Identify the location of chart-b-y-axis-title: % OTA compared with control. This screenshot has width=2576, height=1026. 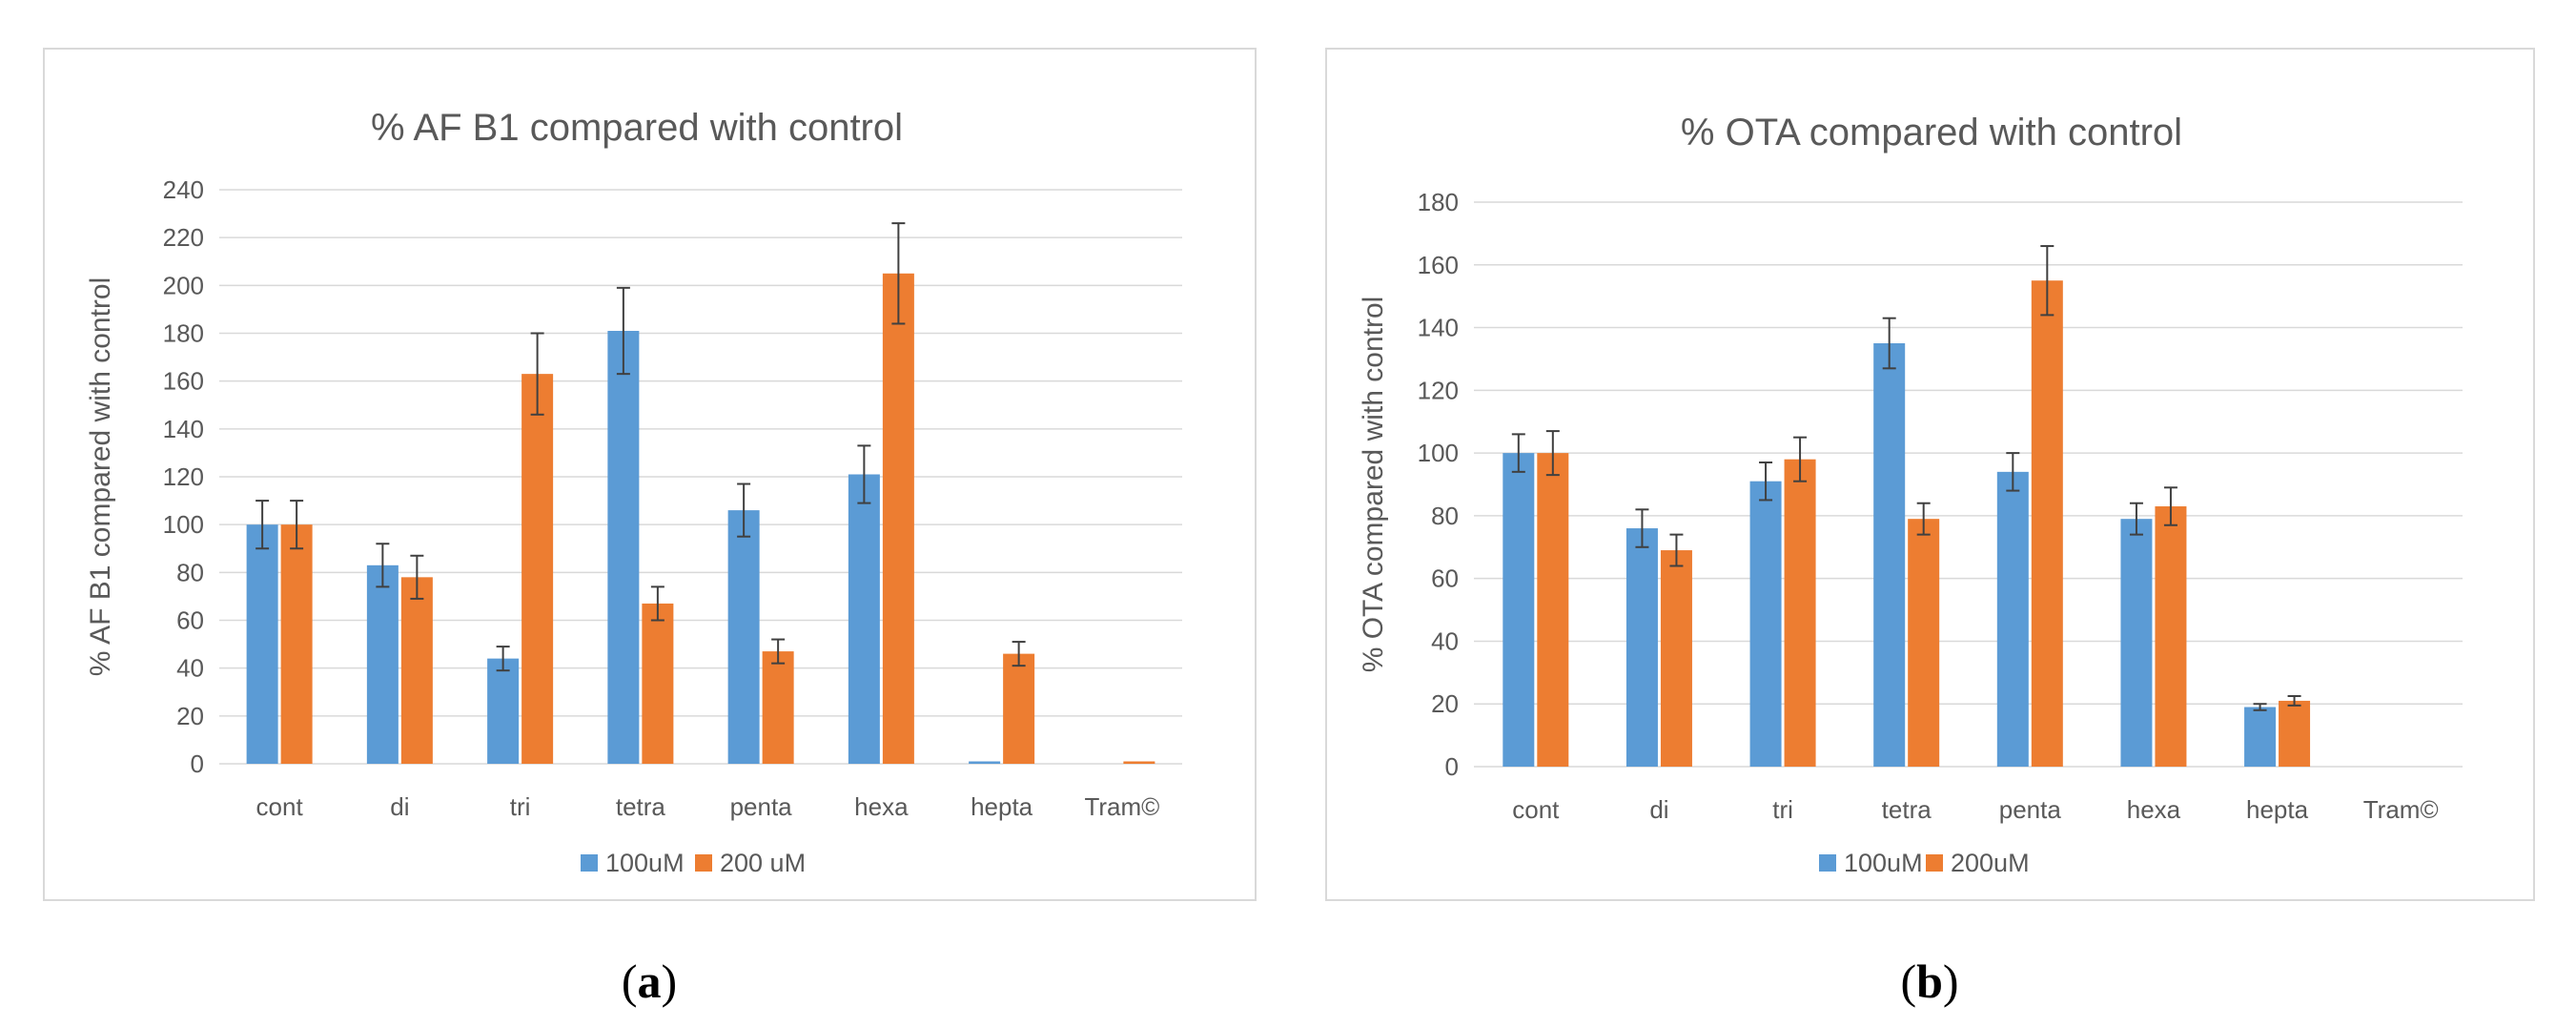
(1373, 485).